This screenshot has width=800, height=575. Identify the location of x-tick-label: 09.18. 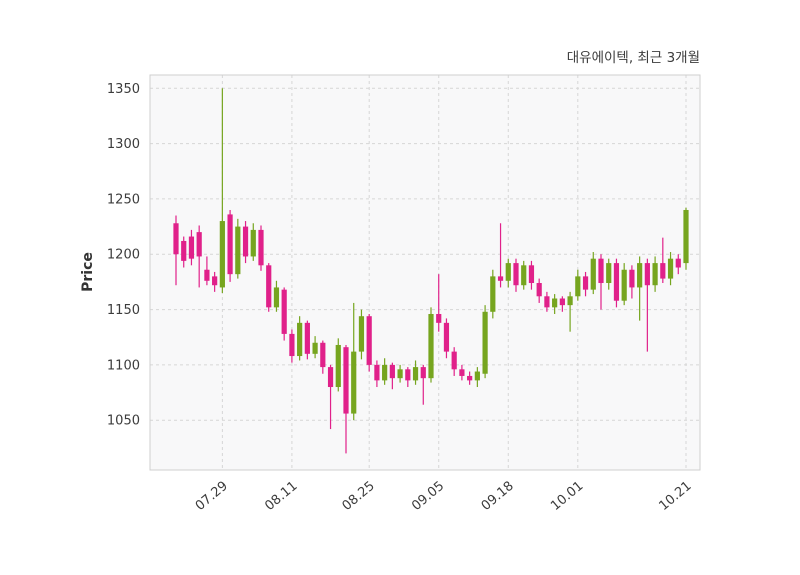
(498, 496).